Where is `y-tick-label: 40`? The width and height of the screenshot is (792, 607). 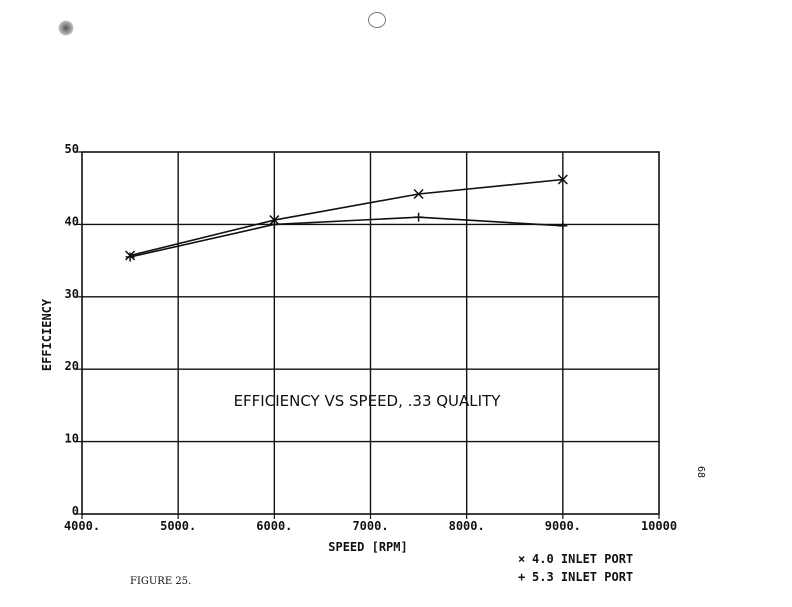
y-tick-label: 40 is located at coordinates (72, 221).